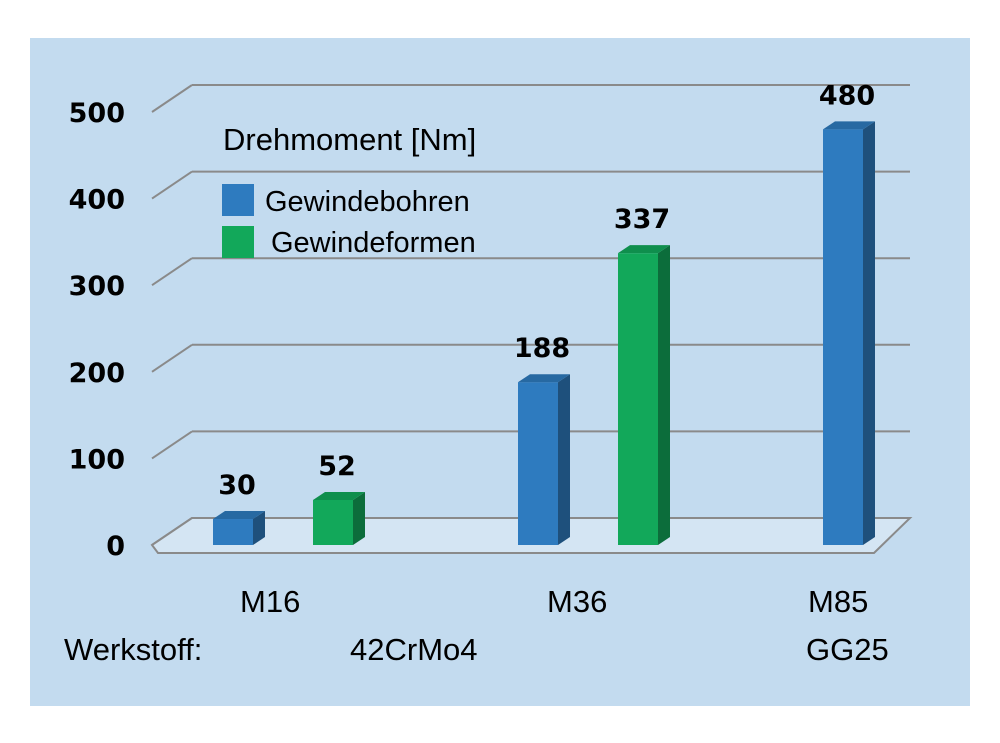  What do you see at coordinates (542, 348) in the screenshot?
I see `data-label: 188` at bounding box center [542, 348].